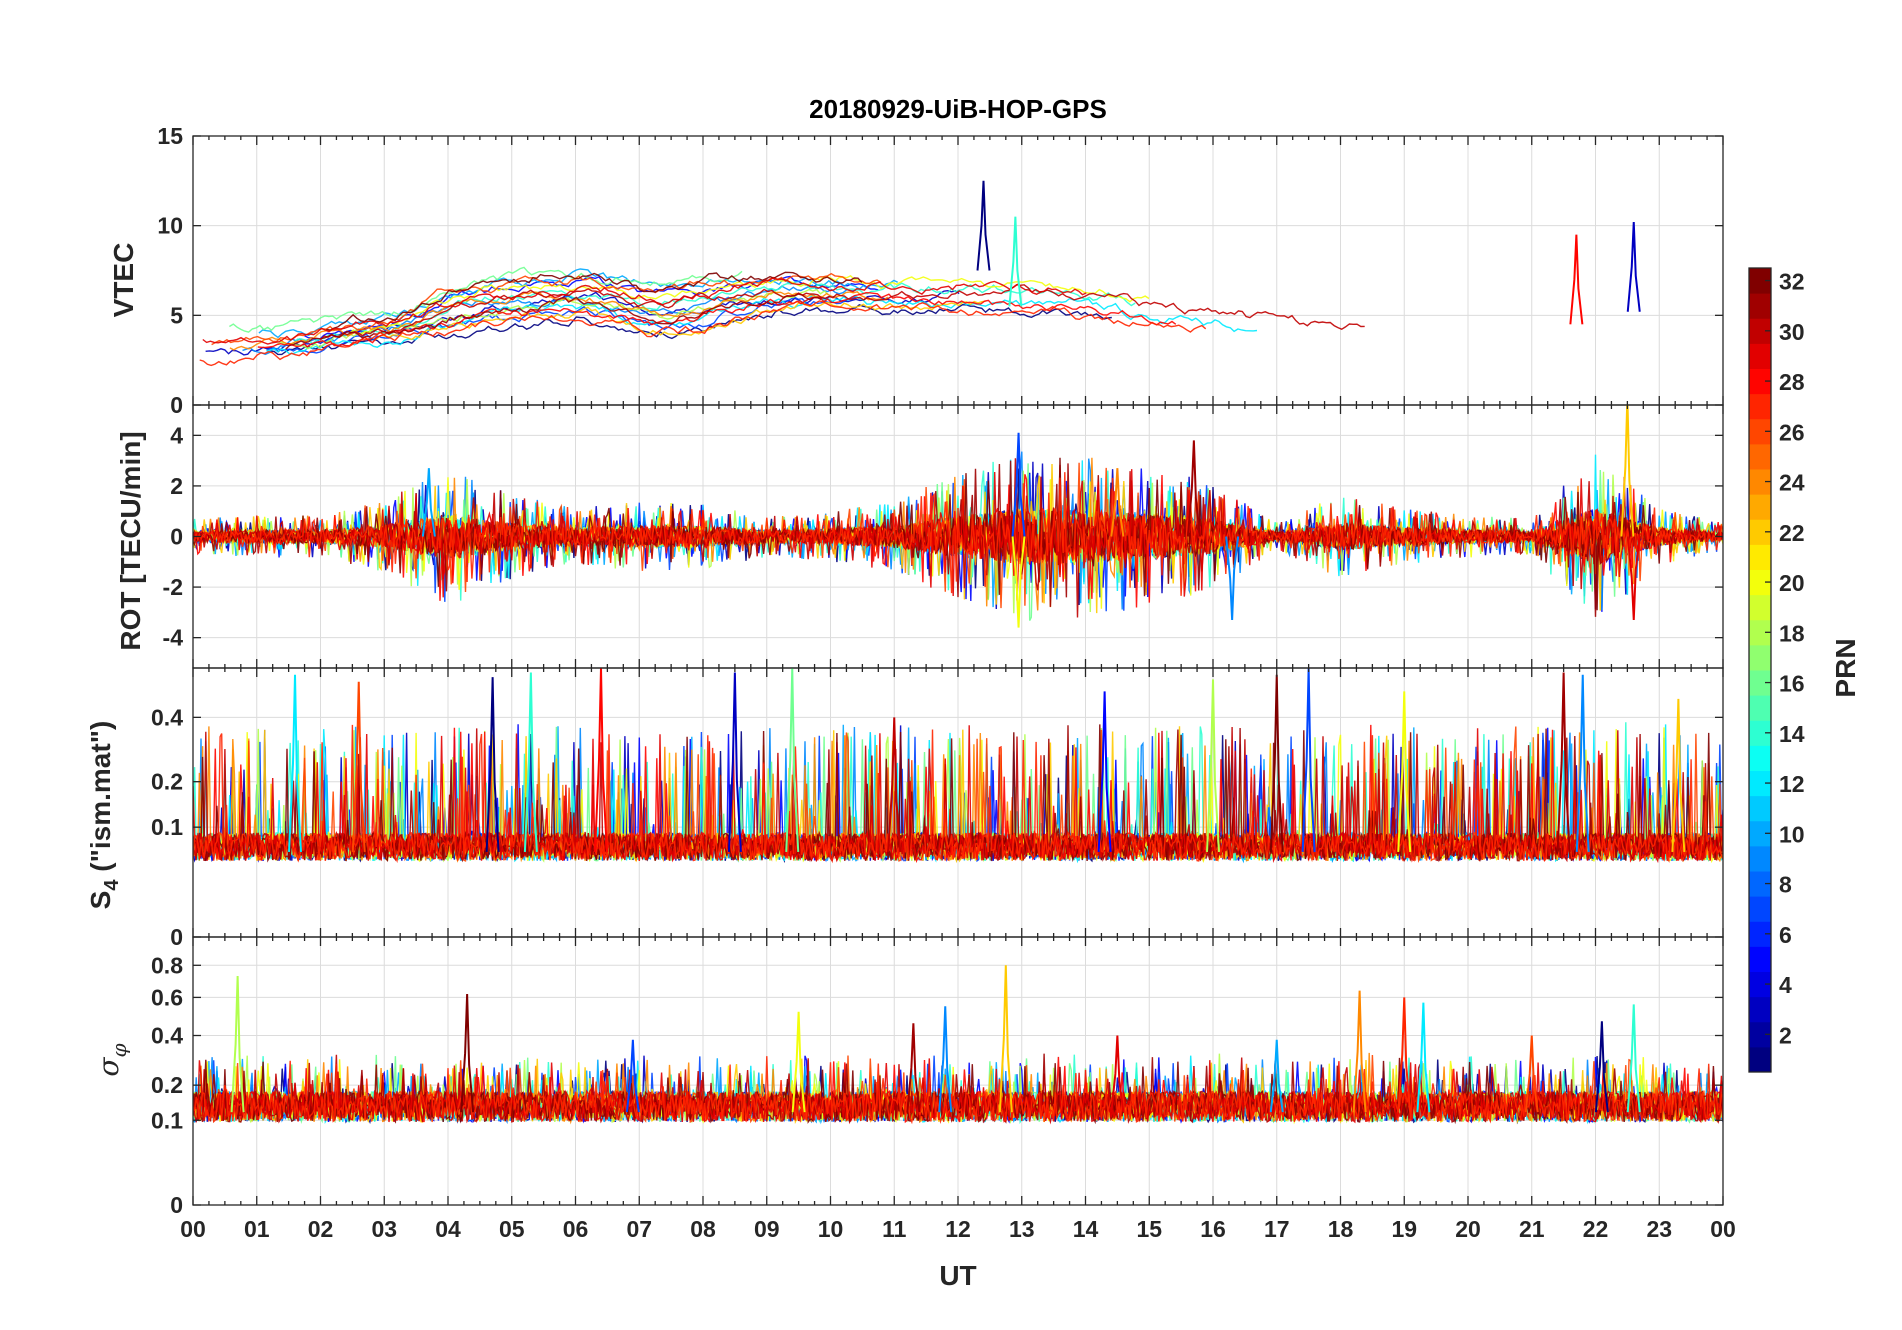 The height and width of the screenshot is (1330, 1902). Describe the element at coordinates (1792, 734) in the screenshot. I see `colorbar-tick-label: 14` at that location.